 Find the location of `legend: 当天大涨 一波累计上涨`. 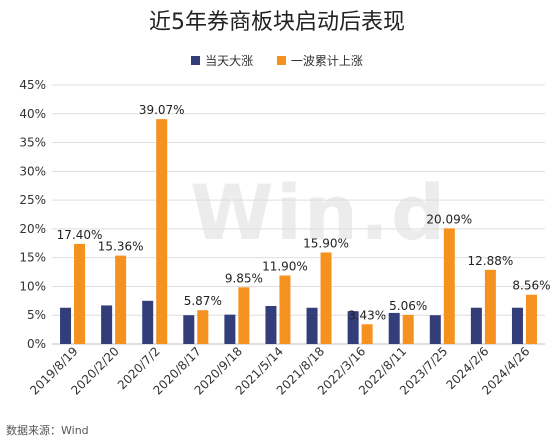

legend: 当天大涨 一波累计上涨 is located at coordinates (277, 60).